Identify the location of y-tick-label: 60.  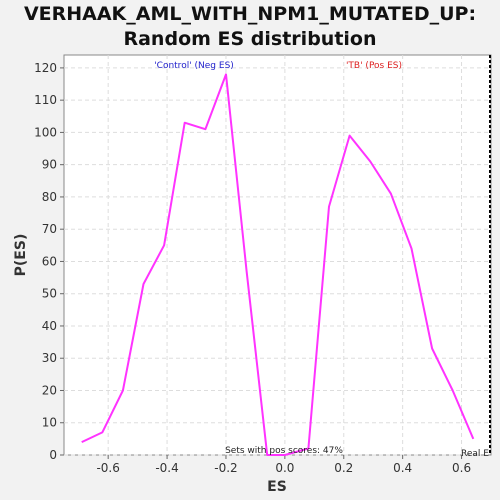
(49, 261).